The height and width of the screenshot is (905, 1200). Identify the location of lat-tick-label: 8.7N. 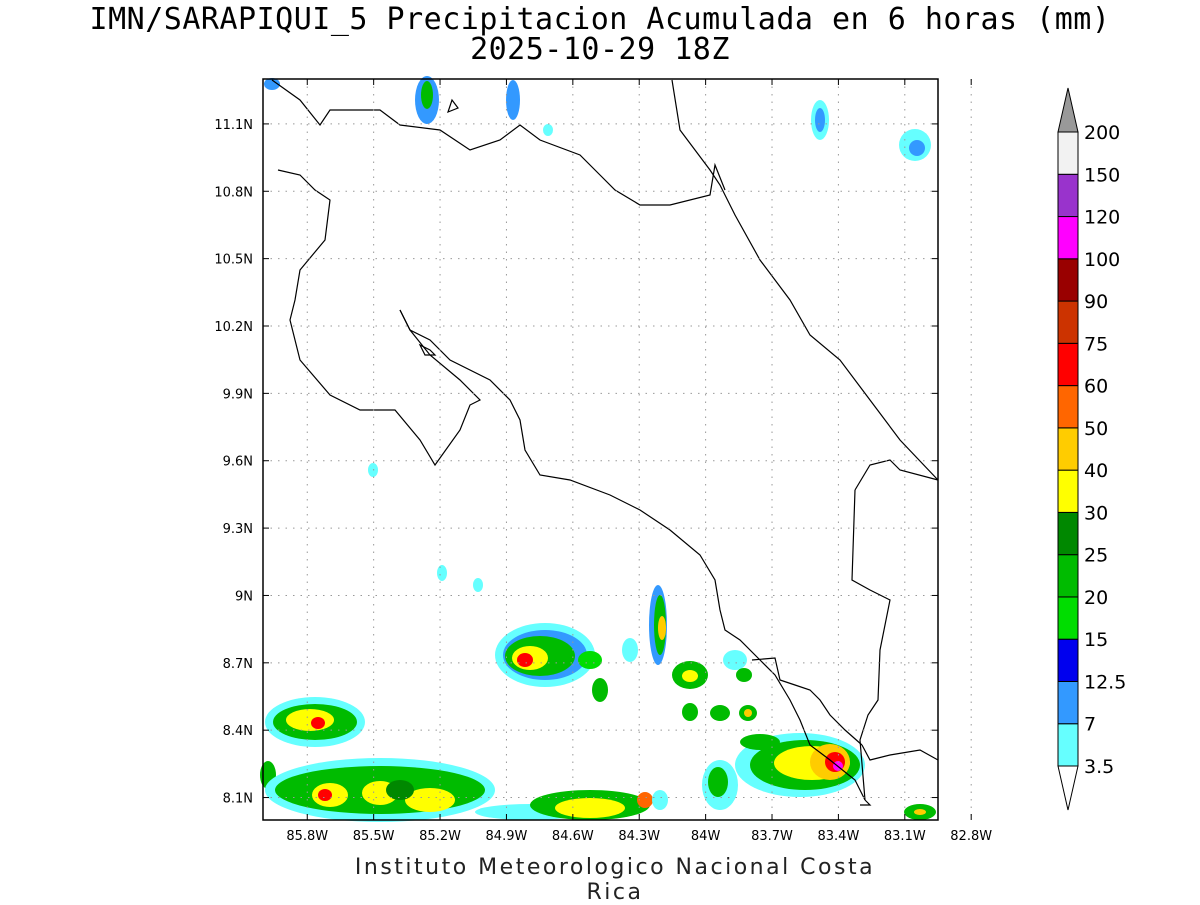
(238, 664).